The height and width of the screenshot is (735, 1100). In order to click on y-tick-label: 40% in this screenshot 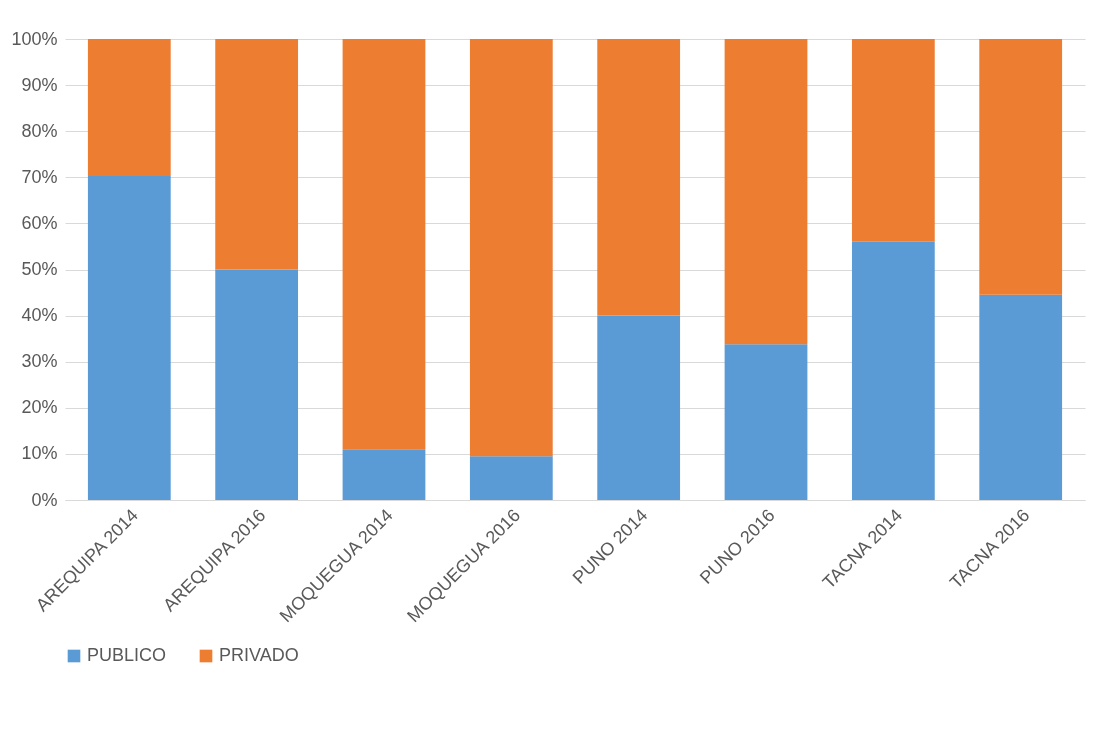, I will do `click(39, 315)`.